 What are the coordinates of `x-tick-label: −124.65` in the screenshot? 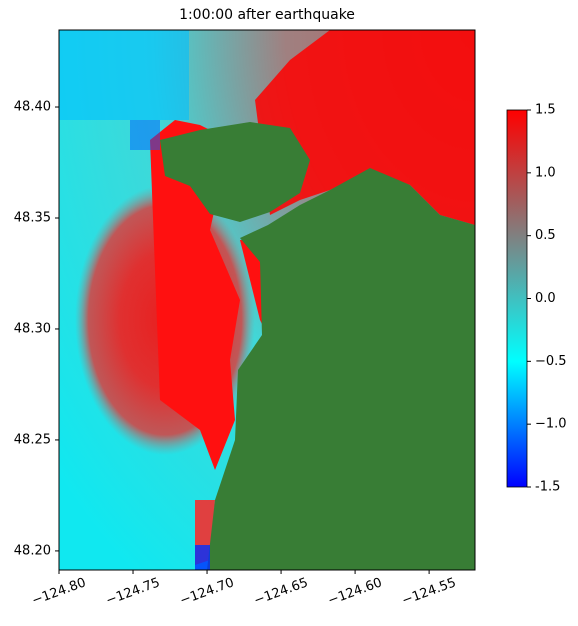 It's located at (281, 591).